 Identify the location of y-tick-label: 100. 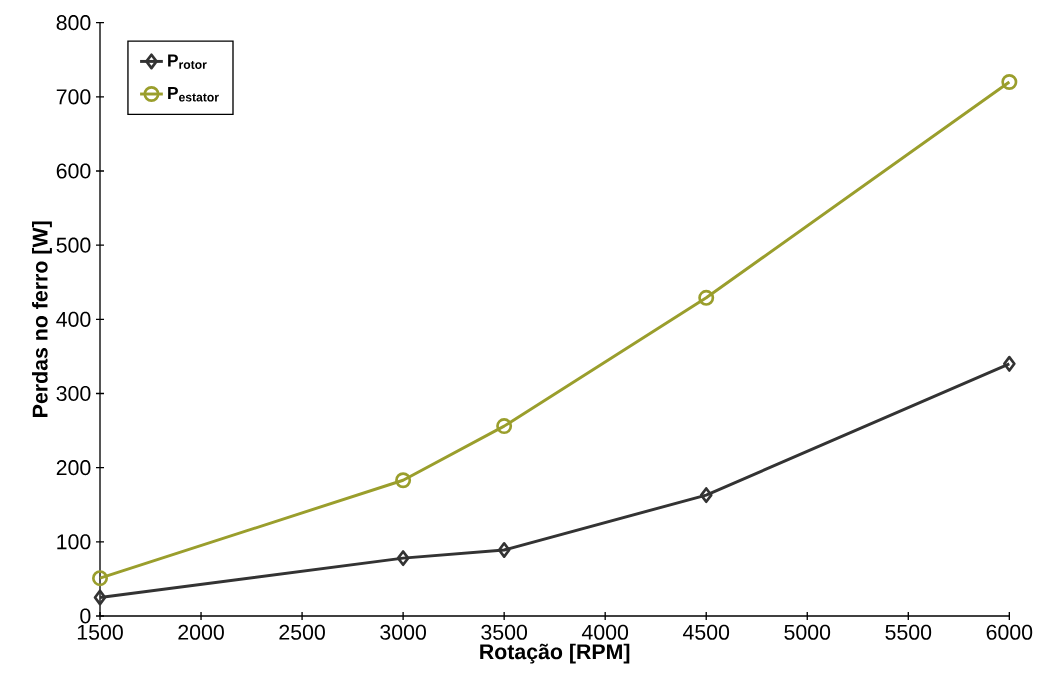
(74, 542).